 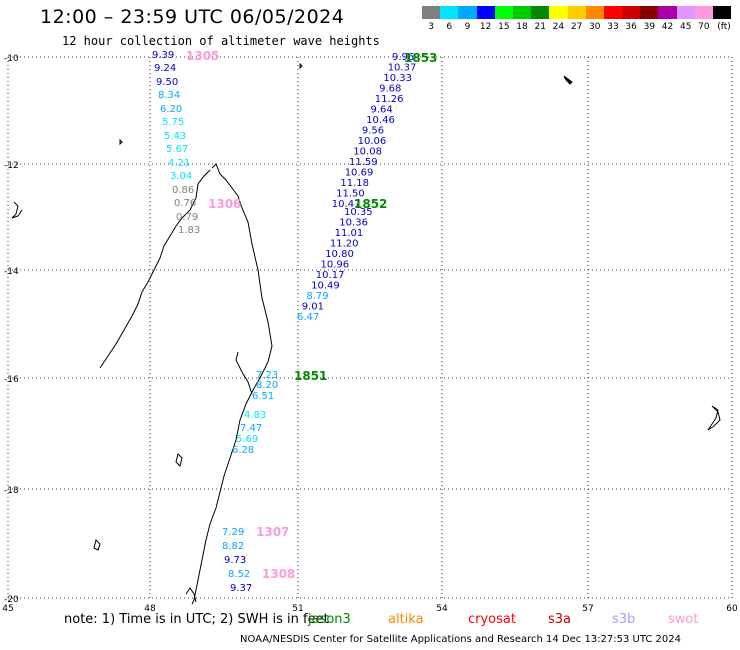 I want to click on legend-label: 9, so click(x=467, y=27).